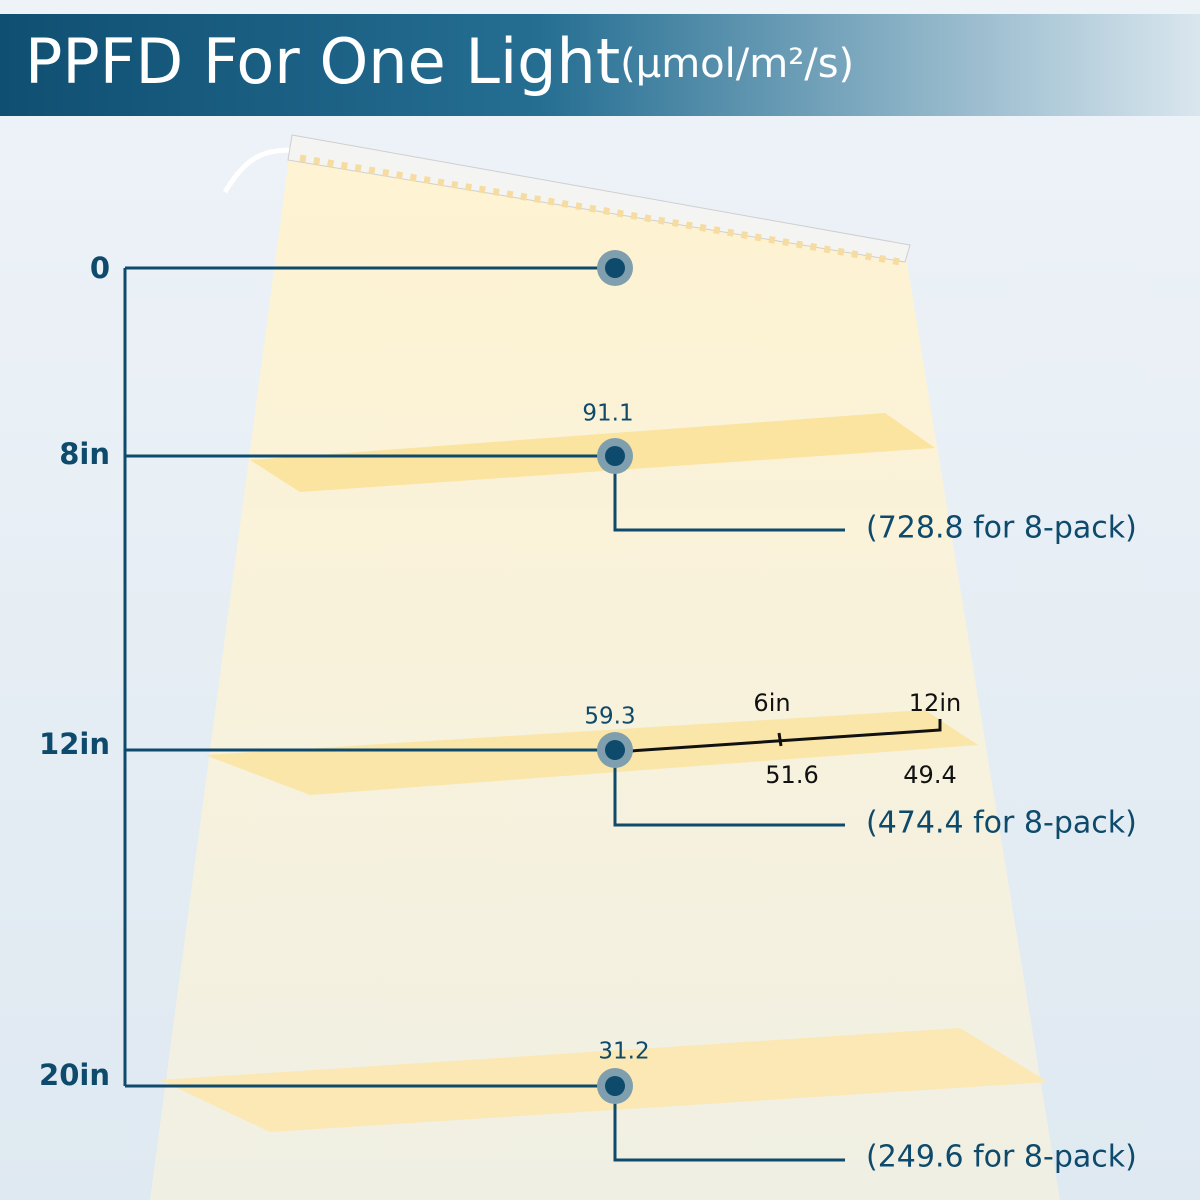 The width and height of the screenshot is (1200, 1200). I want to click on title: PPFD For One Light(μmol/m²/s), so click(439, 61).